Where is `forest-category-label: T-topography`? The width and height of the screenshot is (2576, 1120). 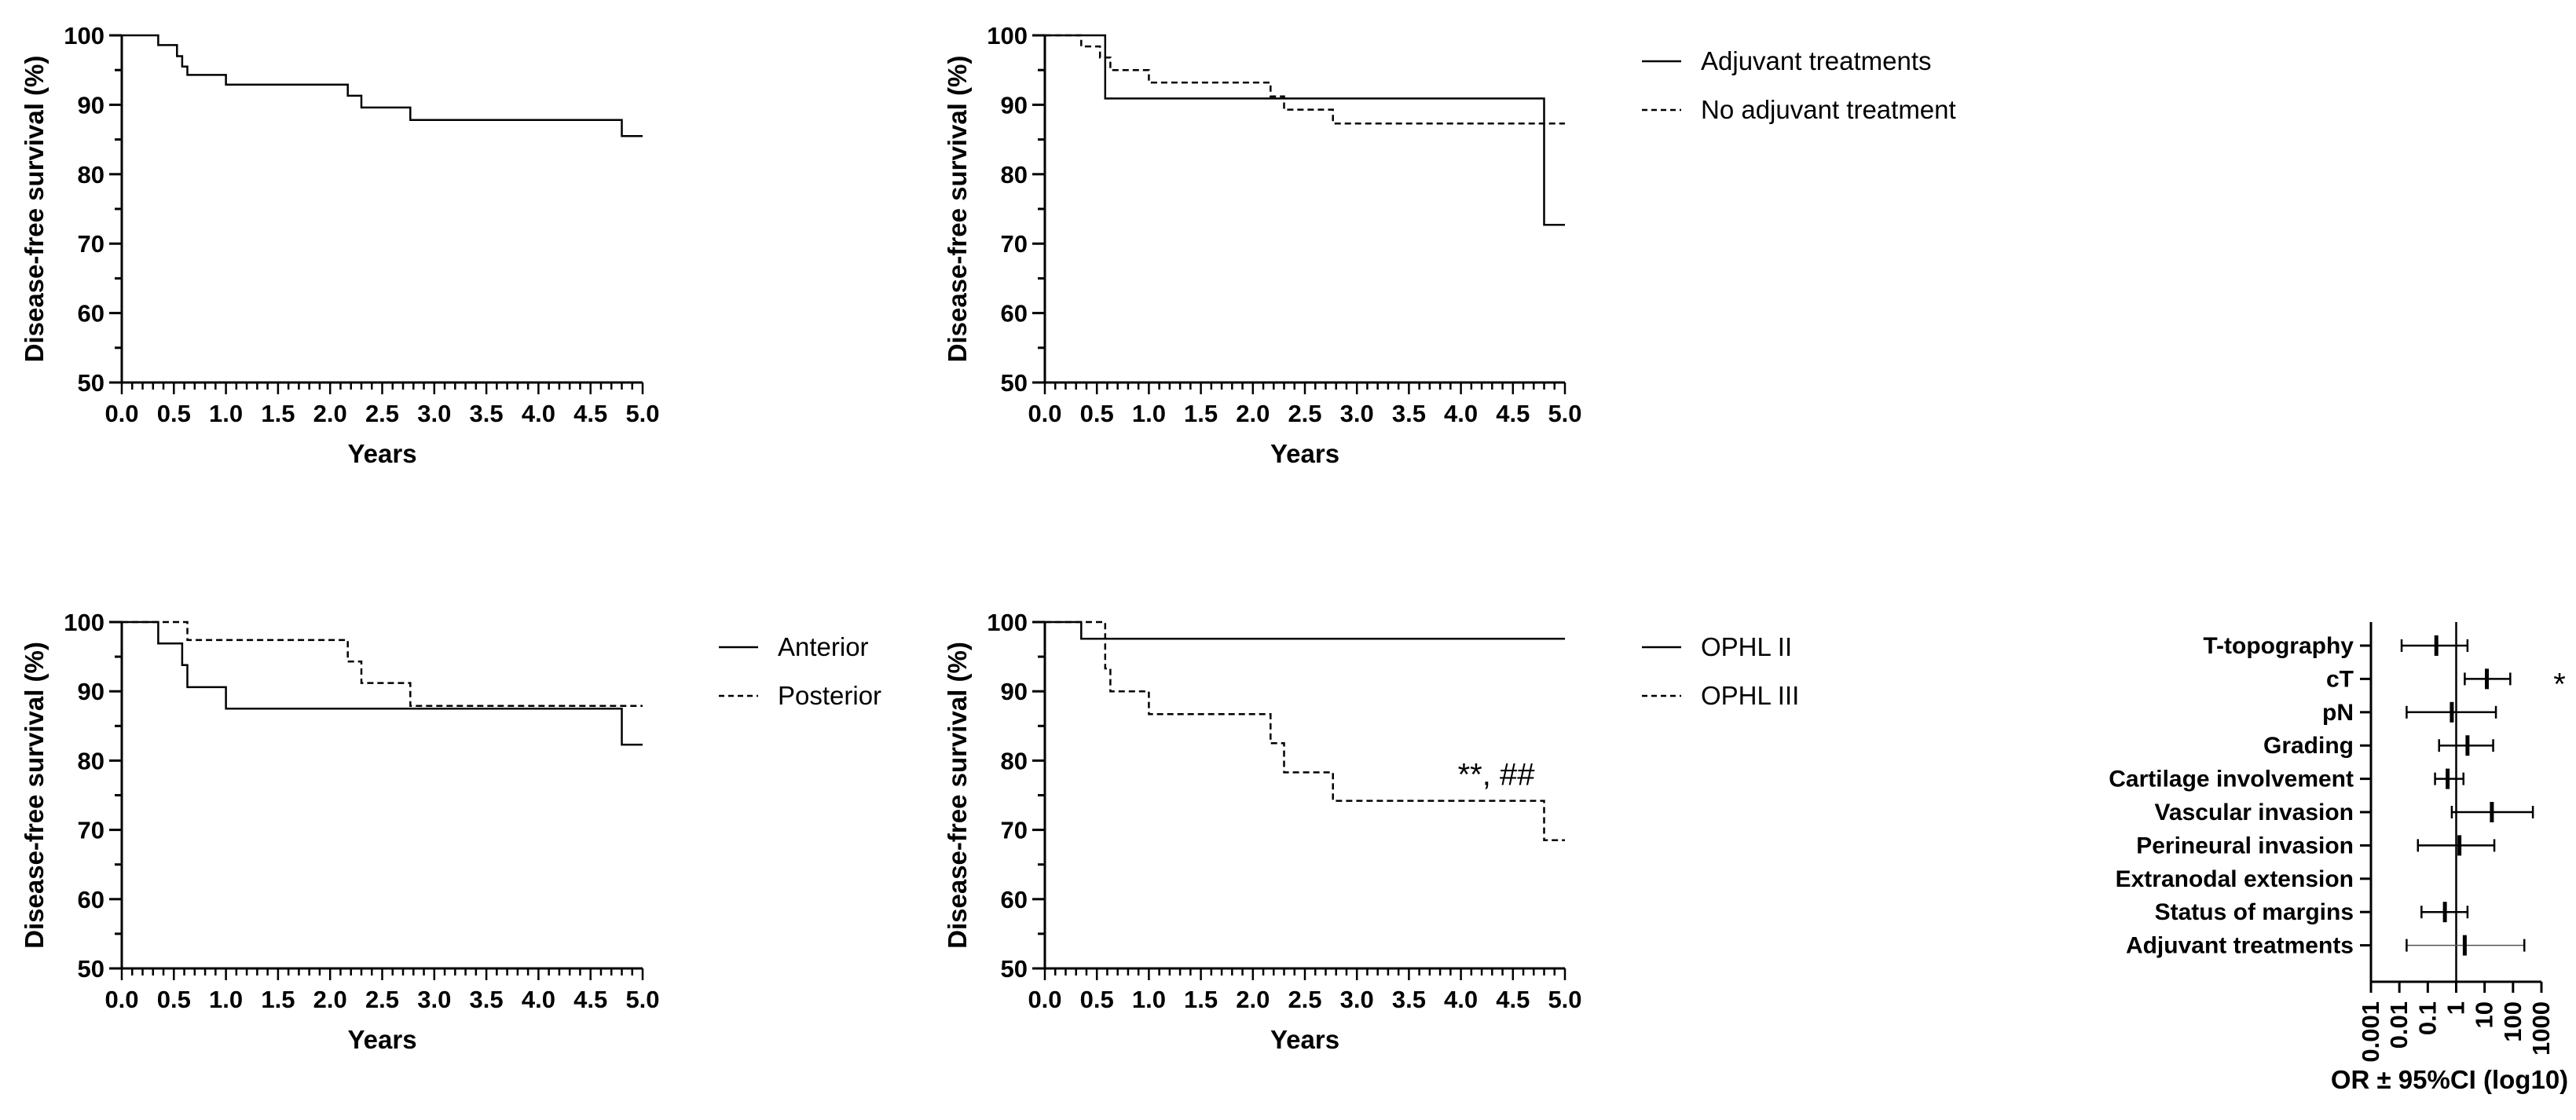 forest-category-label: T-topography is located at coordinates (2278, 646).